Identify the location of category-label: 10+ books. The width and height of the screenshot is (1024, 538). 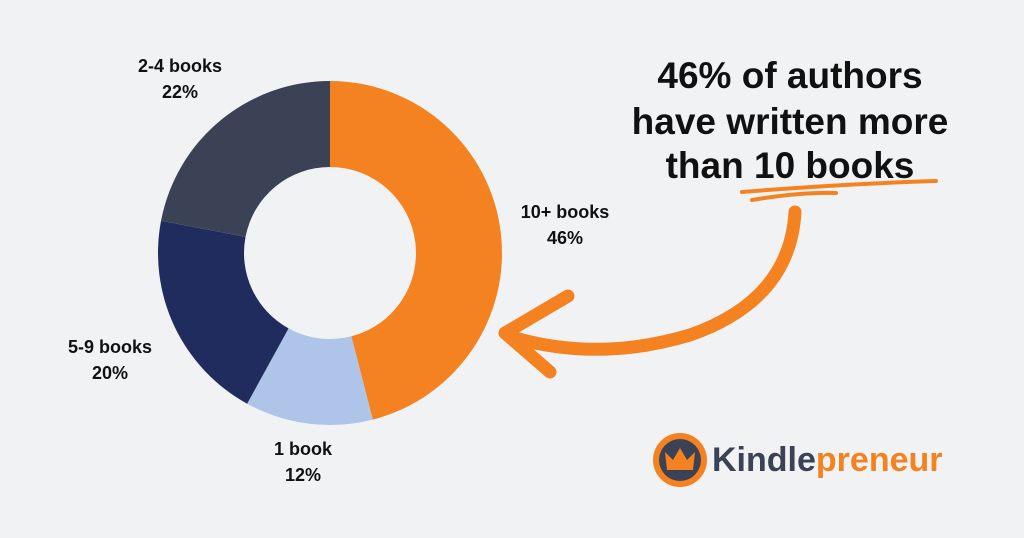
(565, 212).